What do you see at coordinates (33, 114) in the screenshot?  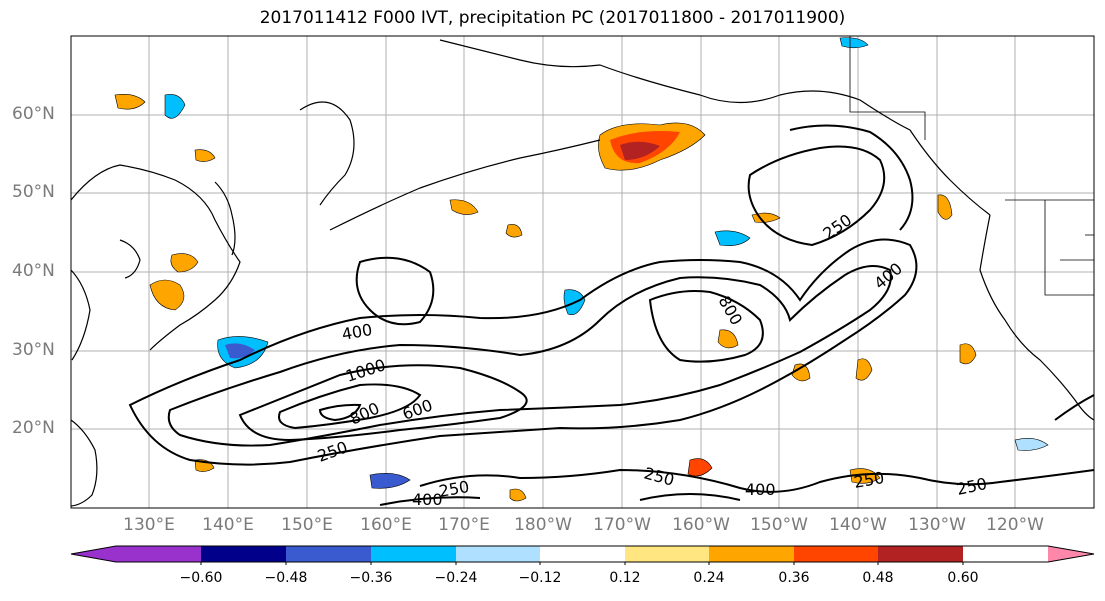 I see `lat-label: 60°N` at bounding box center [33, 114].